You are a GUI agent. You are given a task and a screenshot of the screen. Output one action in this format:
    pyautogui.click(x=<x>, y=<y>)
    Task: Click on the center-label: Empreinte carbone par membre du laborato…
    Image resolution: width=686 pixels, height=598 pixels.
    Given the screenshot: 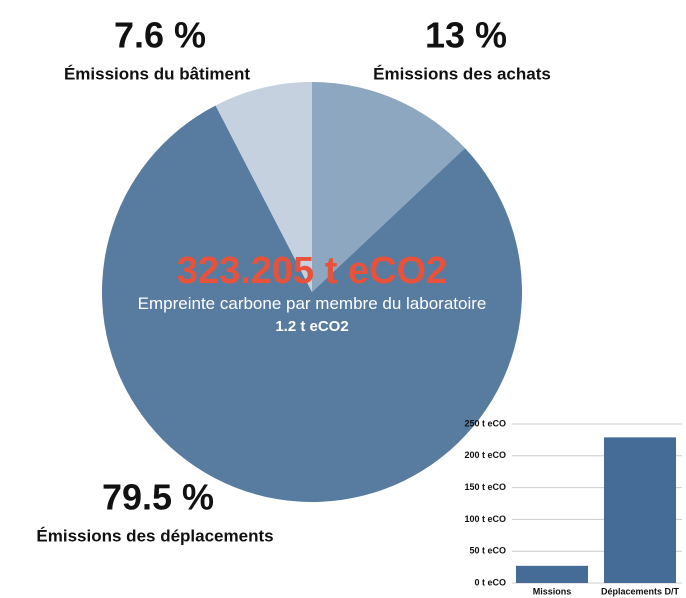 What is the action you would take?
    pyautogui.click(x=312, y=303)
    